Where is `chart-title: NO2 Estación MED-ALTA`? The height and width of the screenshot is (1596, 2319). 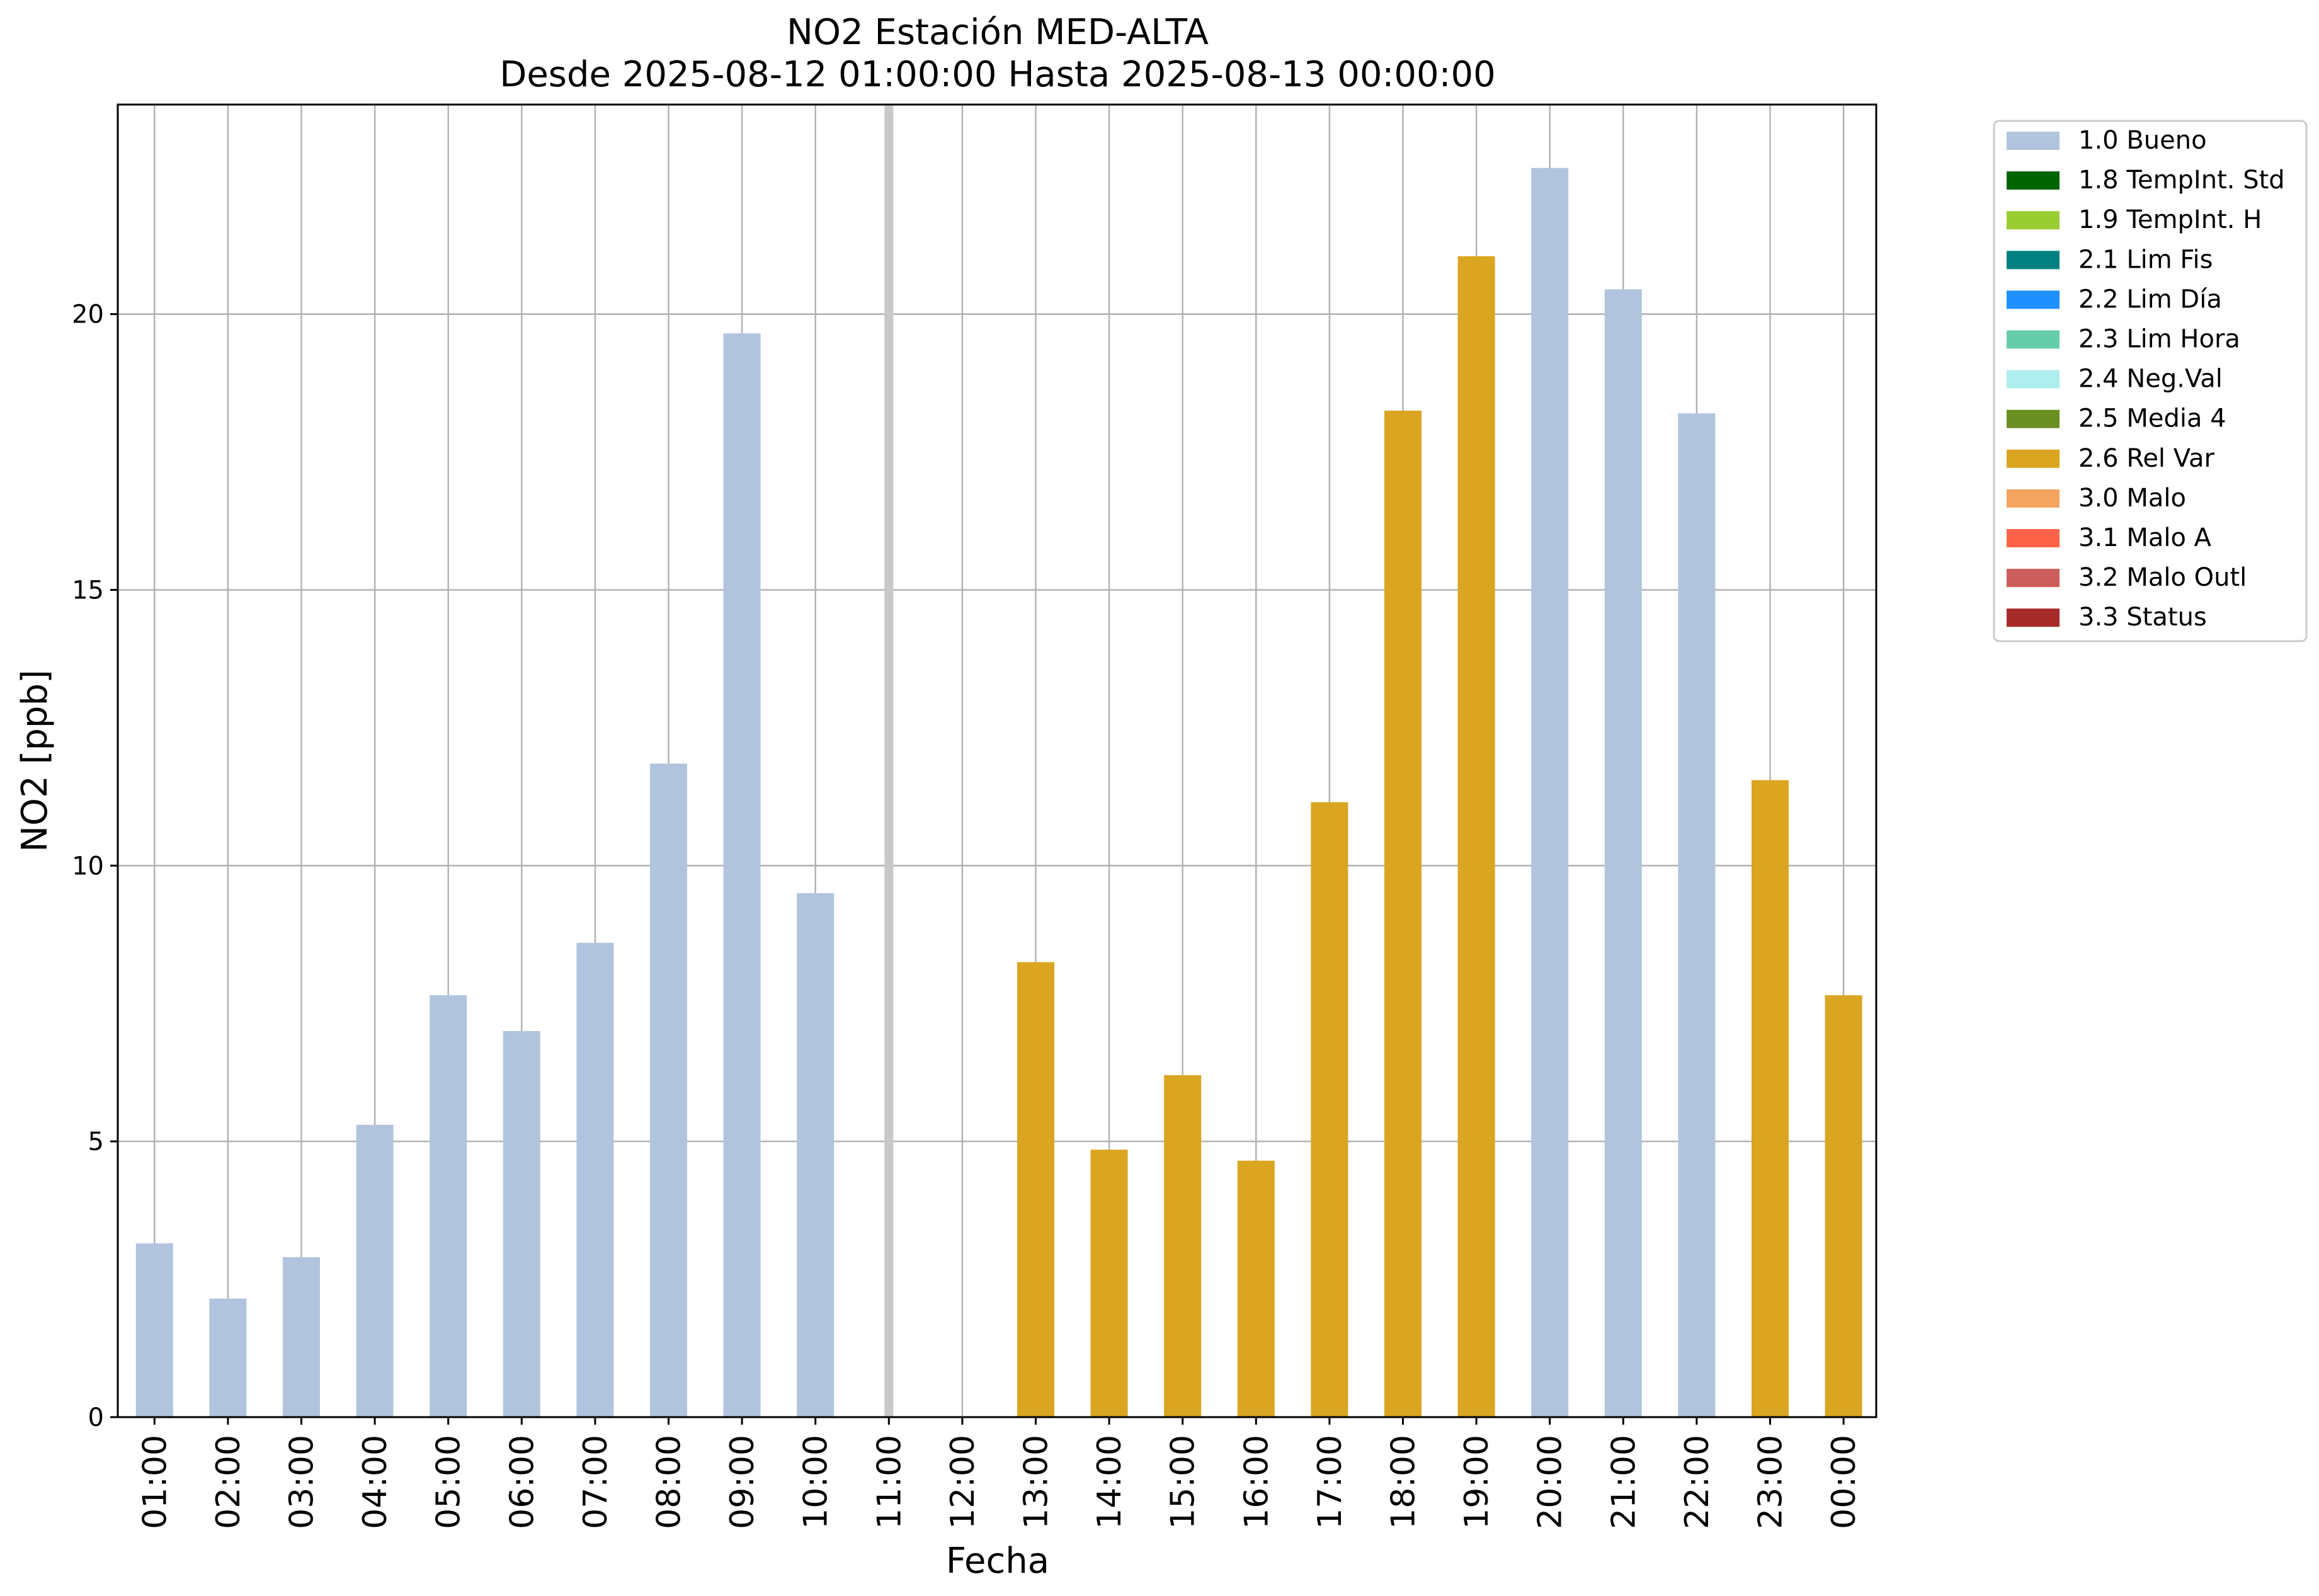
chart-title: NO2 Estación MED-ALTA is located at coordinates (998, 32).